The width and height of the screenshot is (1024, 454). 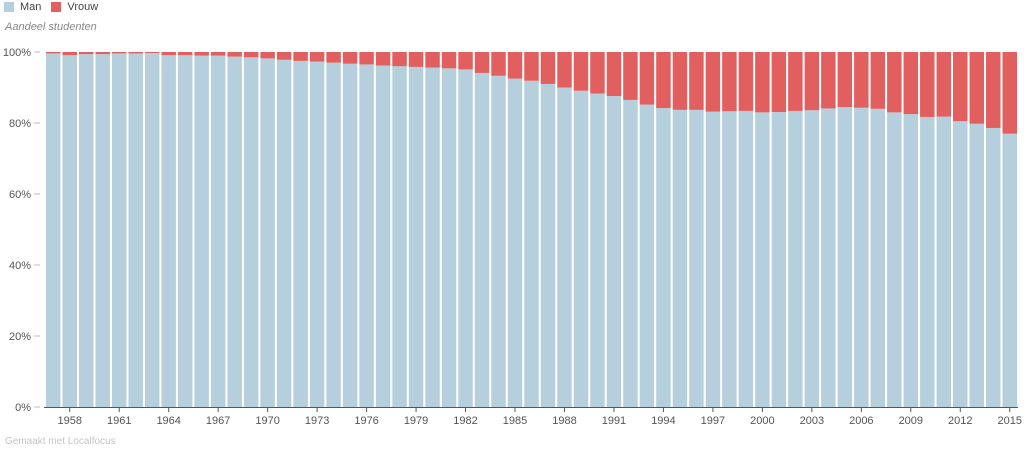 I want to click on bar-vrouw-1965, so click(x=185, y=54).